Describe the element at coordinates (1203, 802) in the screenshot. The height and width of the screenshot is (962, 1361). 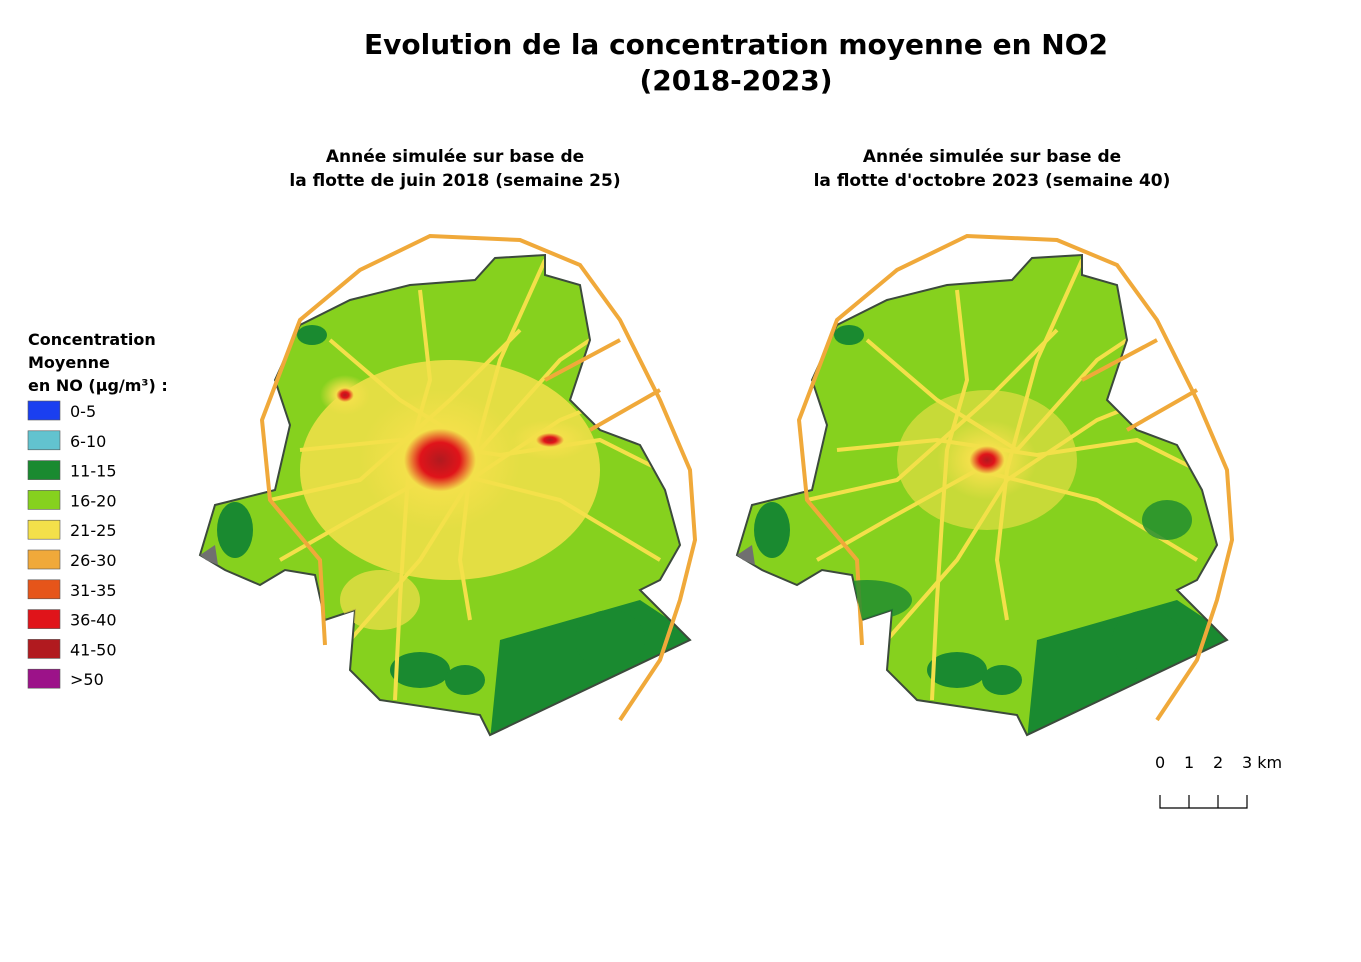
I see `scale-ticks` at that location.